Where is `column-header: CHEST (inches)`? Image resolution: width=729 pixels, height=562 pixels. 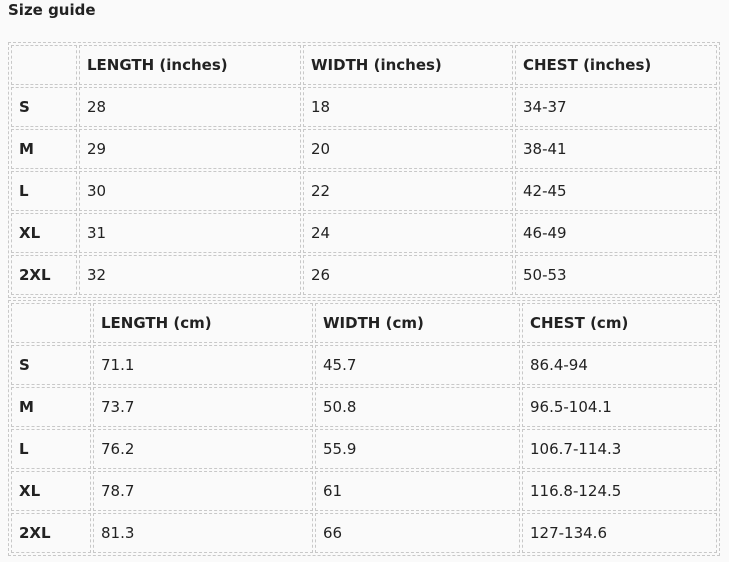 column-header: CHEST (inches) is located at coordinates (616, 65).